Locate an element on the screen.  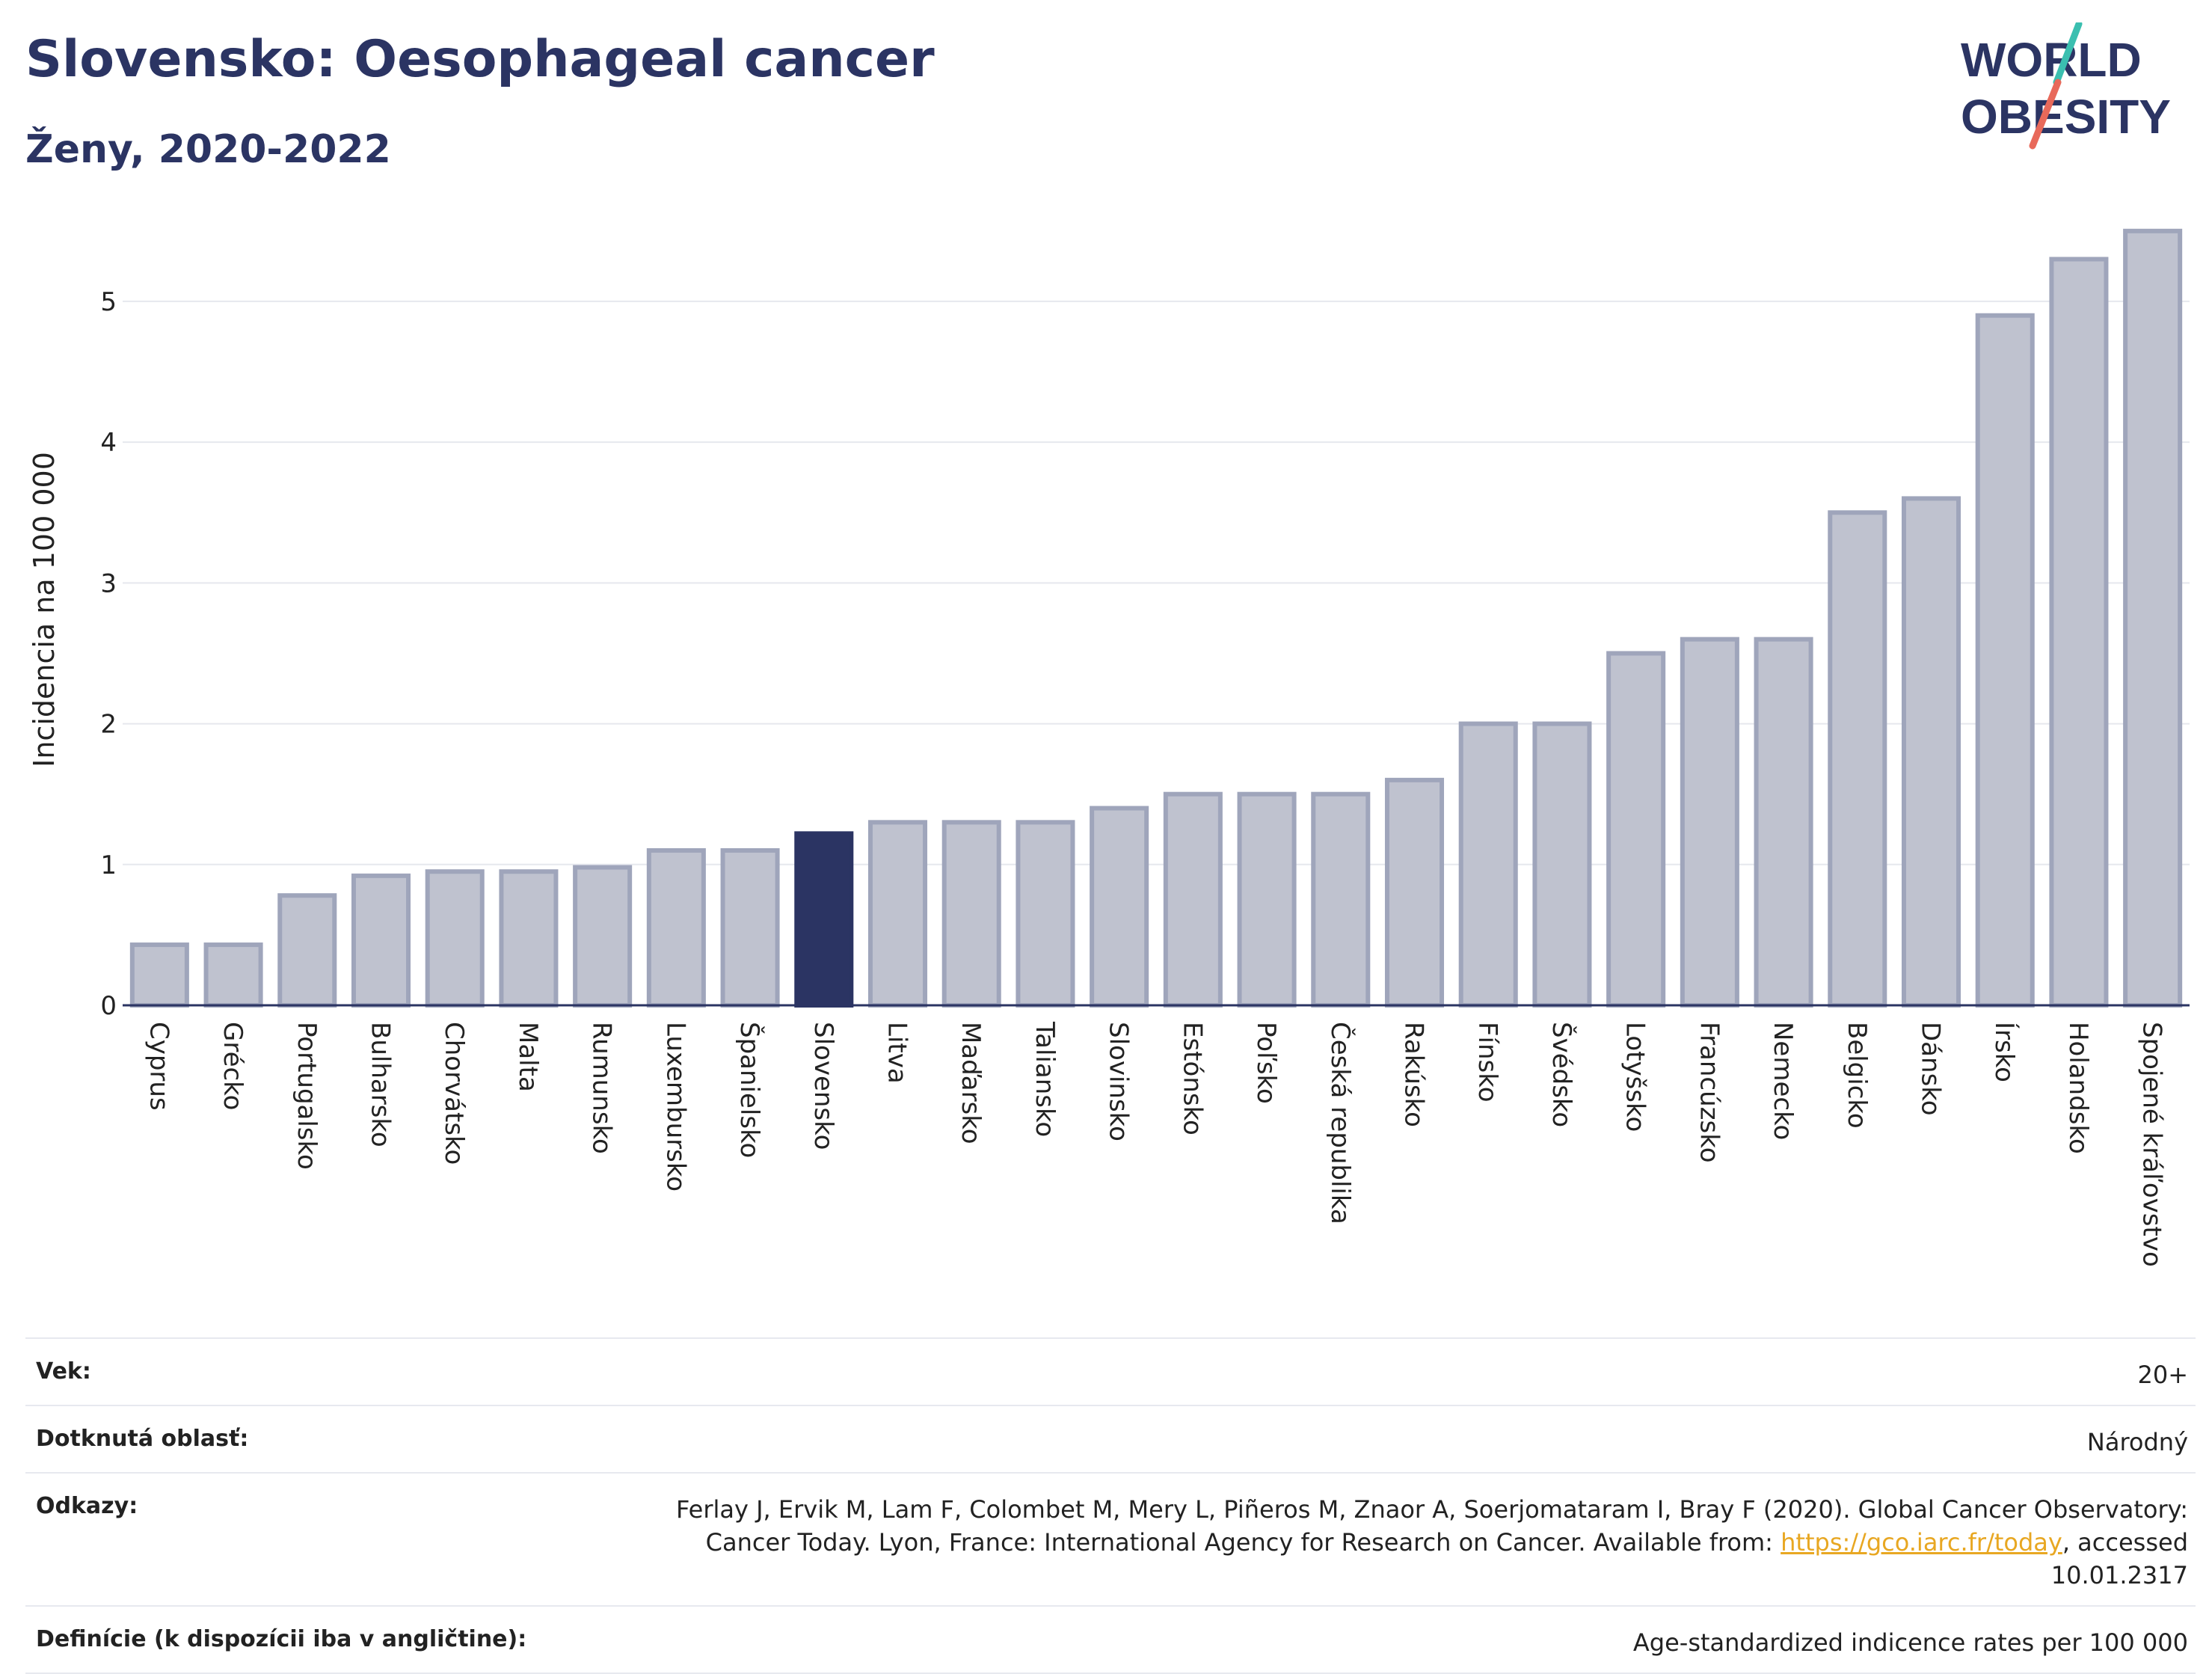
x-tick-label: Slovensko is located at coordinates (823, 1086).